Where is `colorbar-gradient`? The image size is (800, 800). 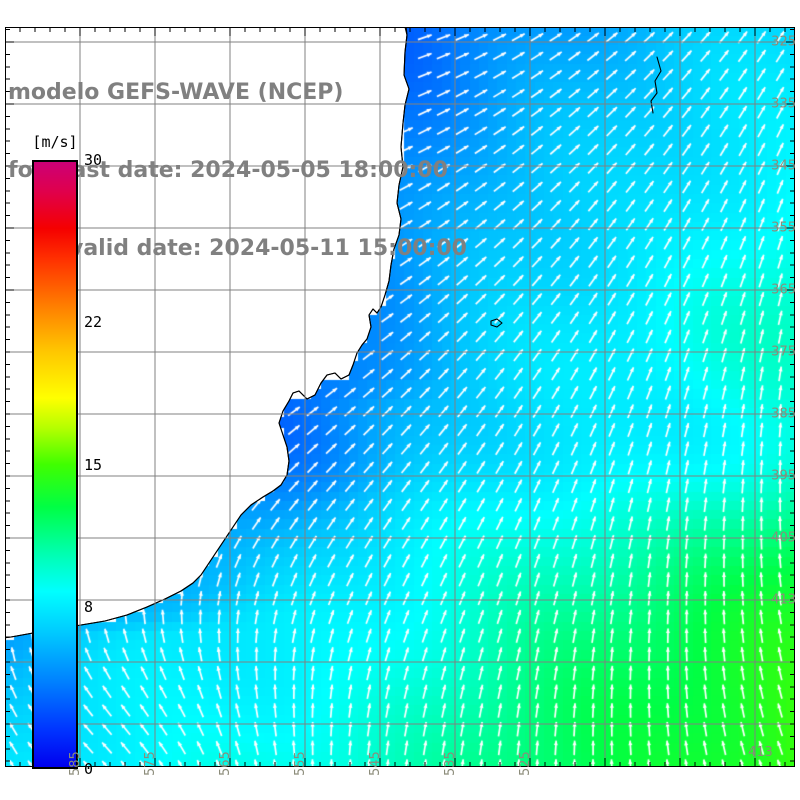
colorbar-gradient is located at coordinates (55, 464).